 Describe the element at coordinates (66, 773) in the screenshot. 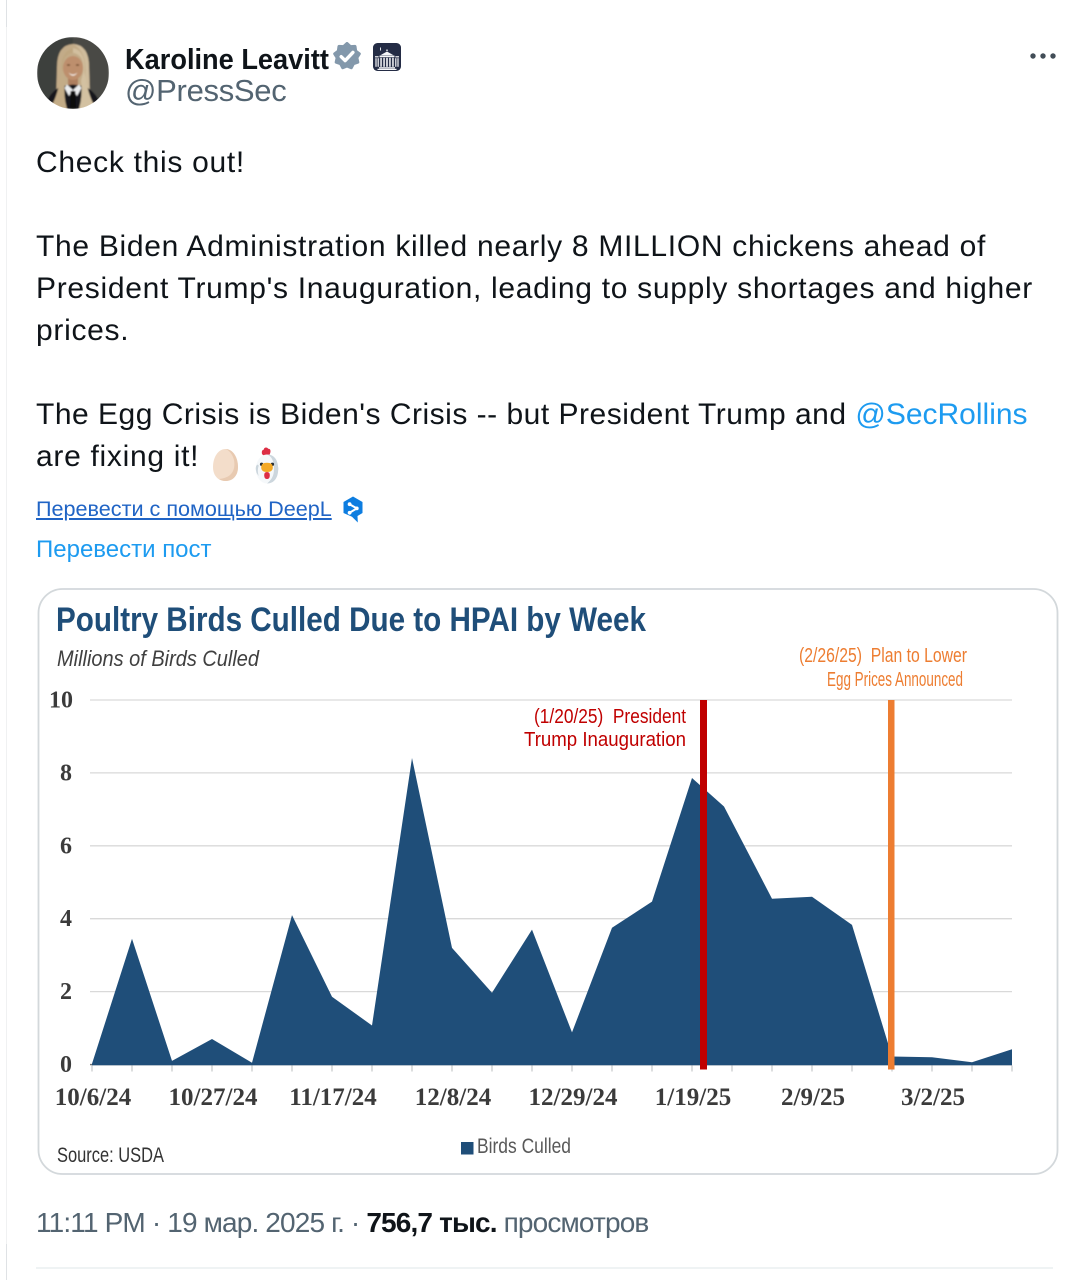

I see `svg-text: 8` at that location.